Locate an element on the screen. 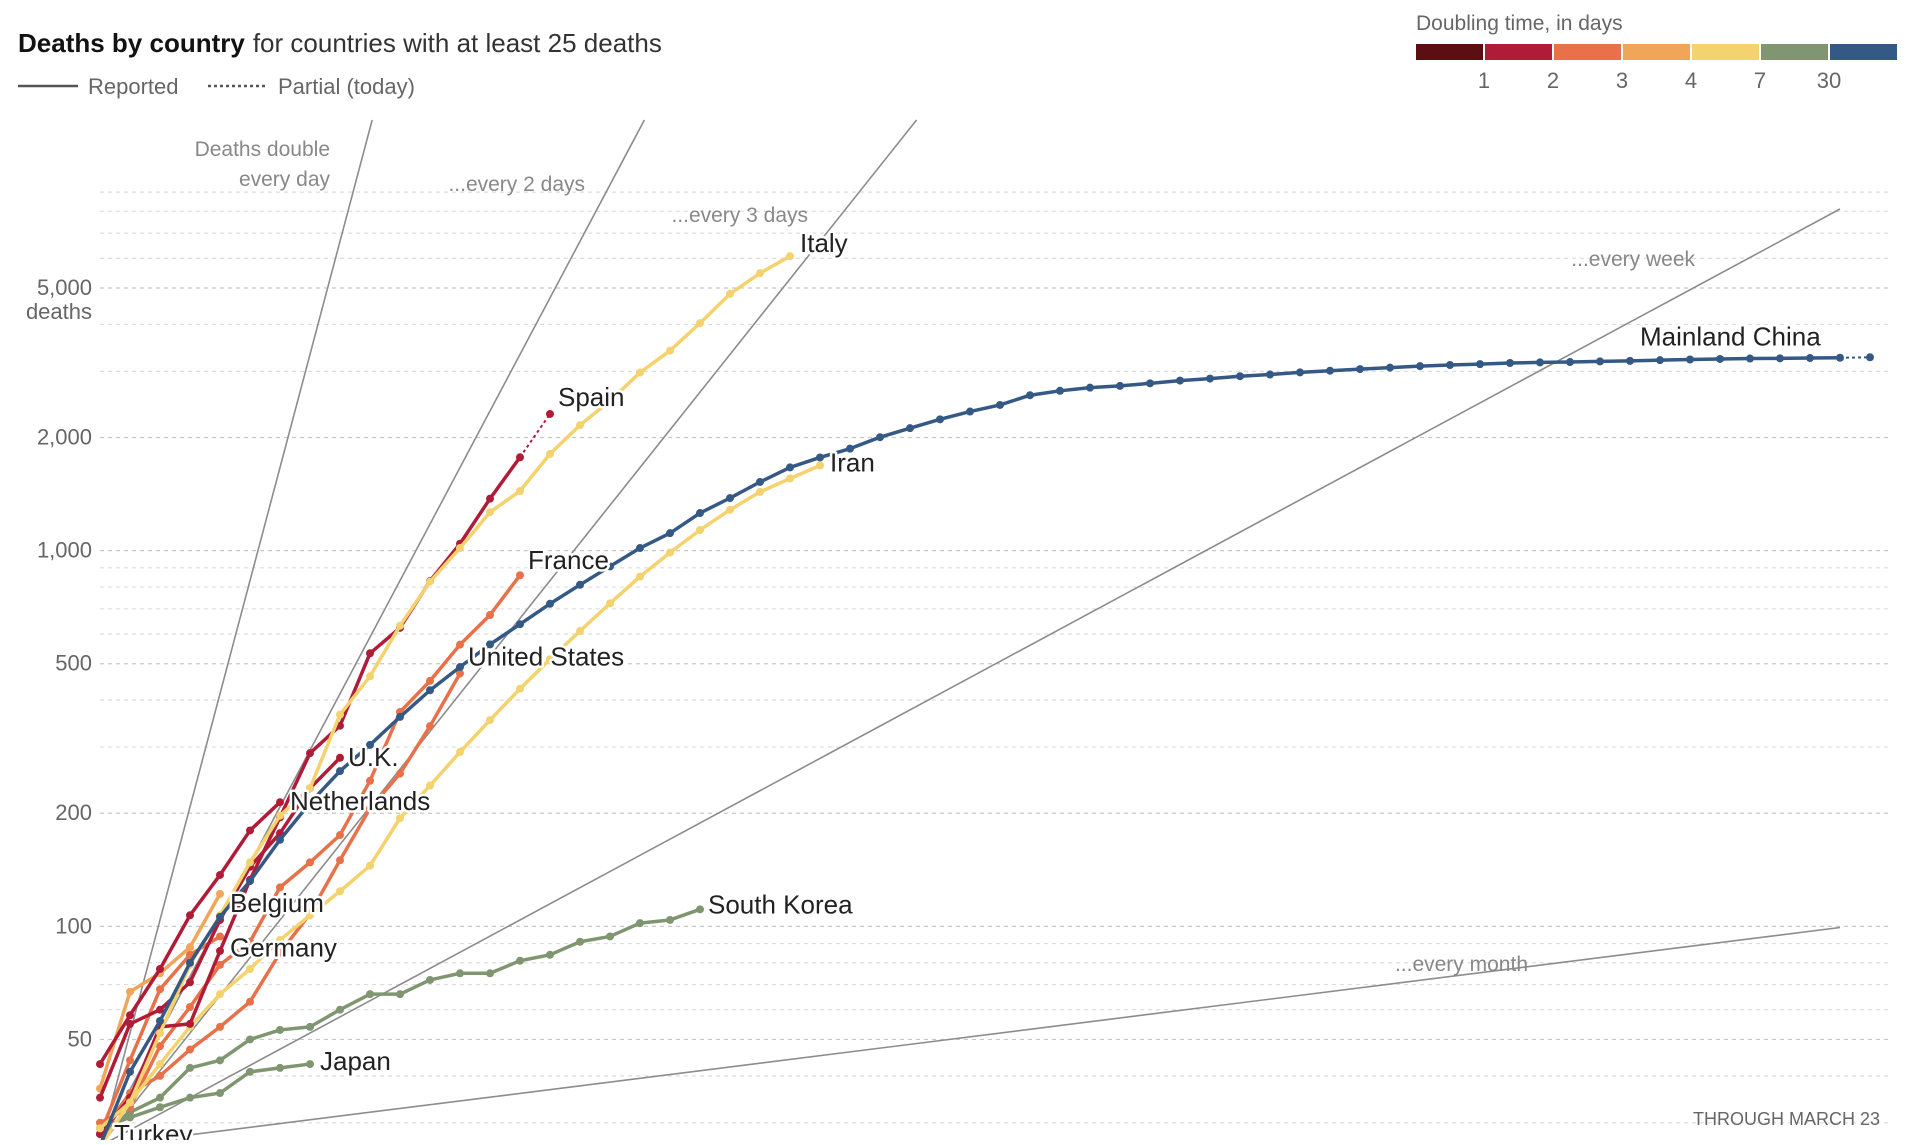 The width and height of the screenshot is (1916, 1145). y-tick-label: 2,000 is located at coordinates (64, 437).